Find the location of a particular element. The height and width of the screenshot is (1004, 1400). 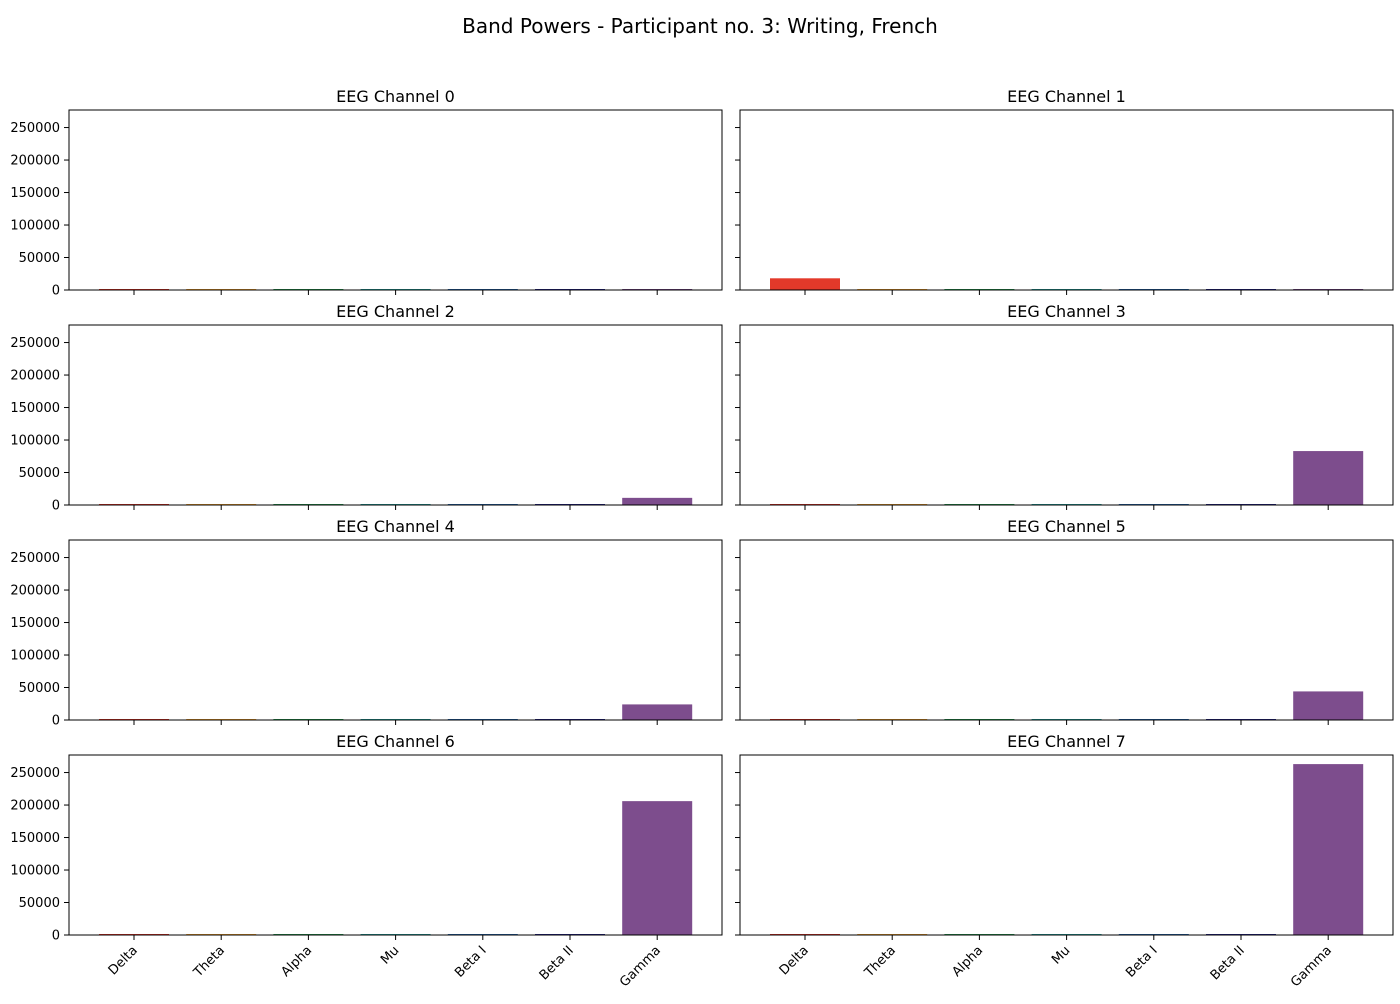

subplot-title: EEG Channel 0 is located at coordinates (395, 96).